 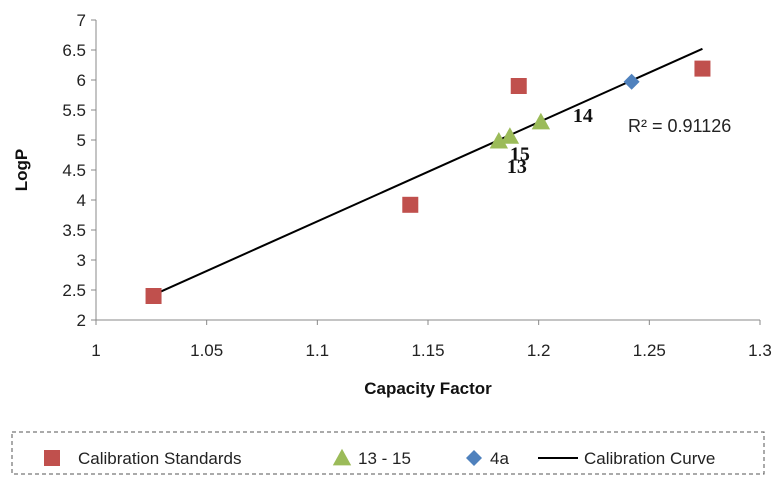 What do you see at coordinates (81, 140) in the screenshot?
I see `y-tick-label: 5` at bounding box center [81, 140].